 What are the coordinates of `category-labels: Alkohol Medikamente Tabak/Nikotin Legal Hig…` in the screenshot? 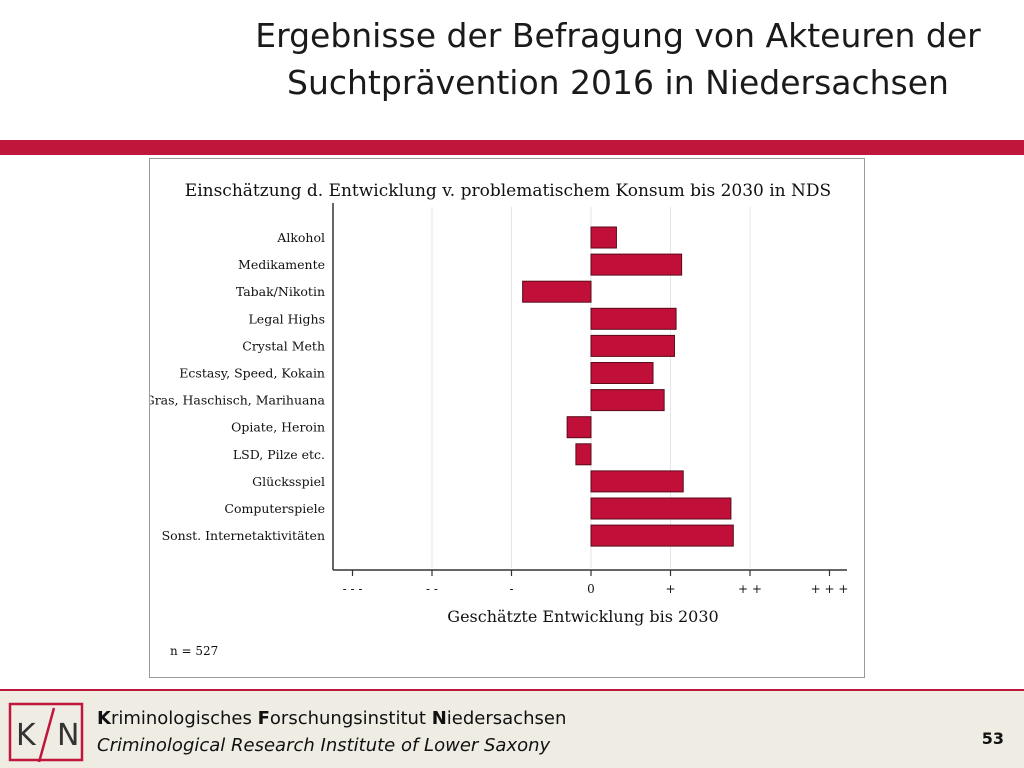 It's located at (238, 386).